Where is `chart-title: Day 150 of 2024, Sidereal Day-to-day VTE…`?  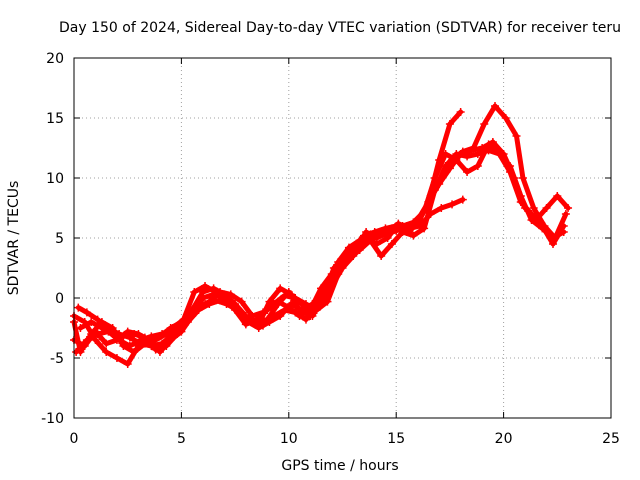
chart-title: Day 150 of 2024, Sidereal Day-to-day VTE… is located at coordinates (340, 28).